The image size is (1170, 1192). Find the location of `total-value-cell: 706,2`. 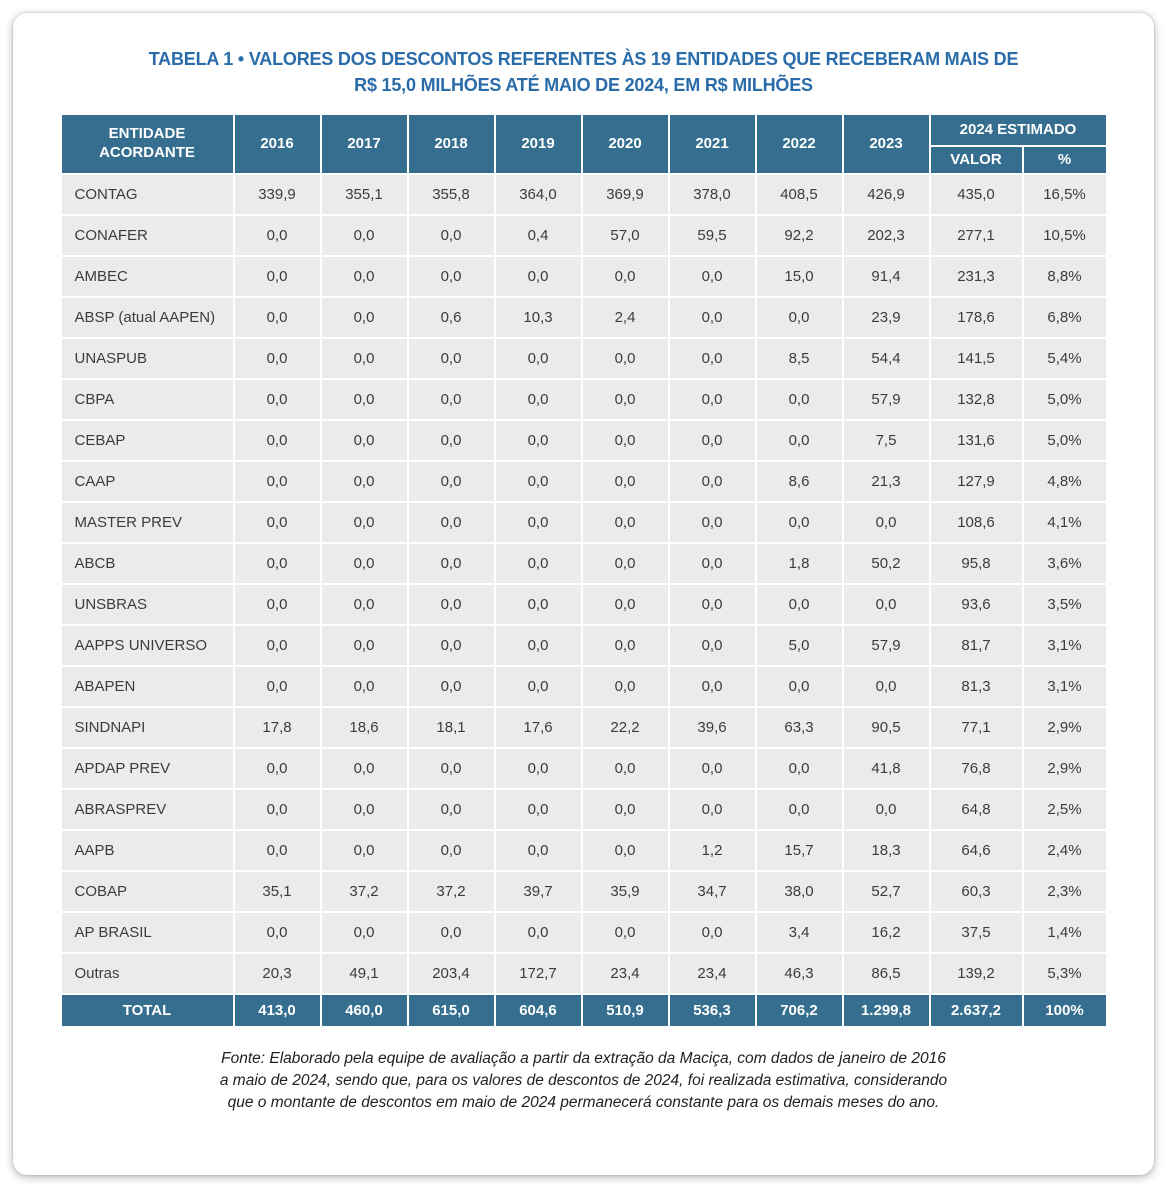

total-value-cell: 706,2 is located at coordinates (799, 1011).